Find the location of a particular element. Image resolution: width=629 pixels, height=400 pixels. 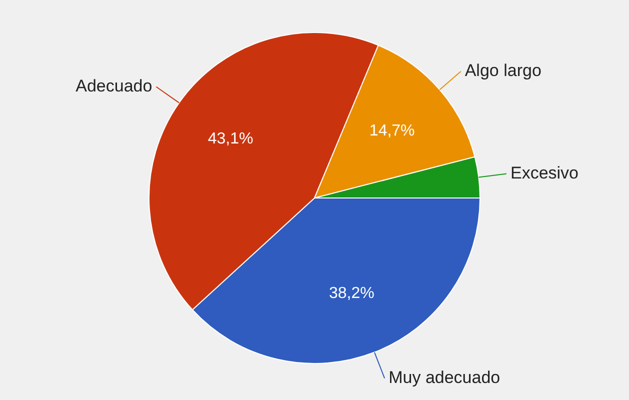

data-label: 14,7% is located at coordinates (392, 131).